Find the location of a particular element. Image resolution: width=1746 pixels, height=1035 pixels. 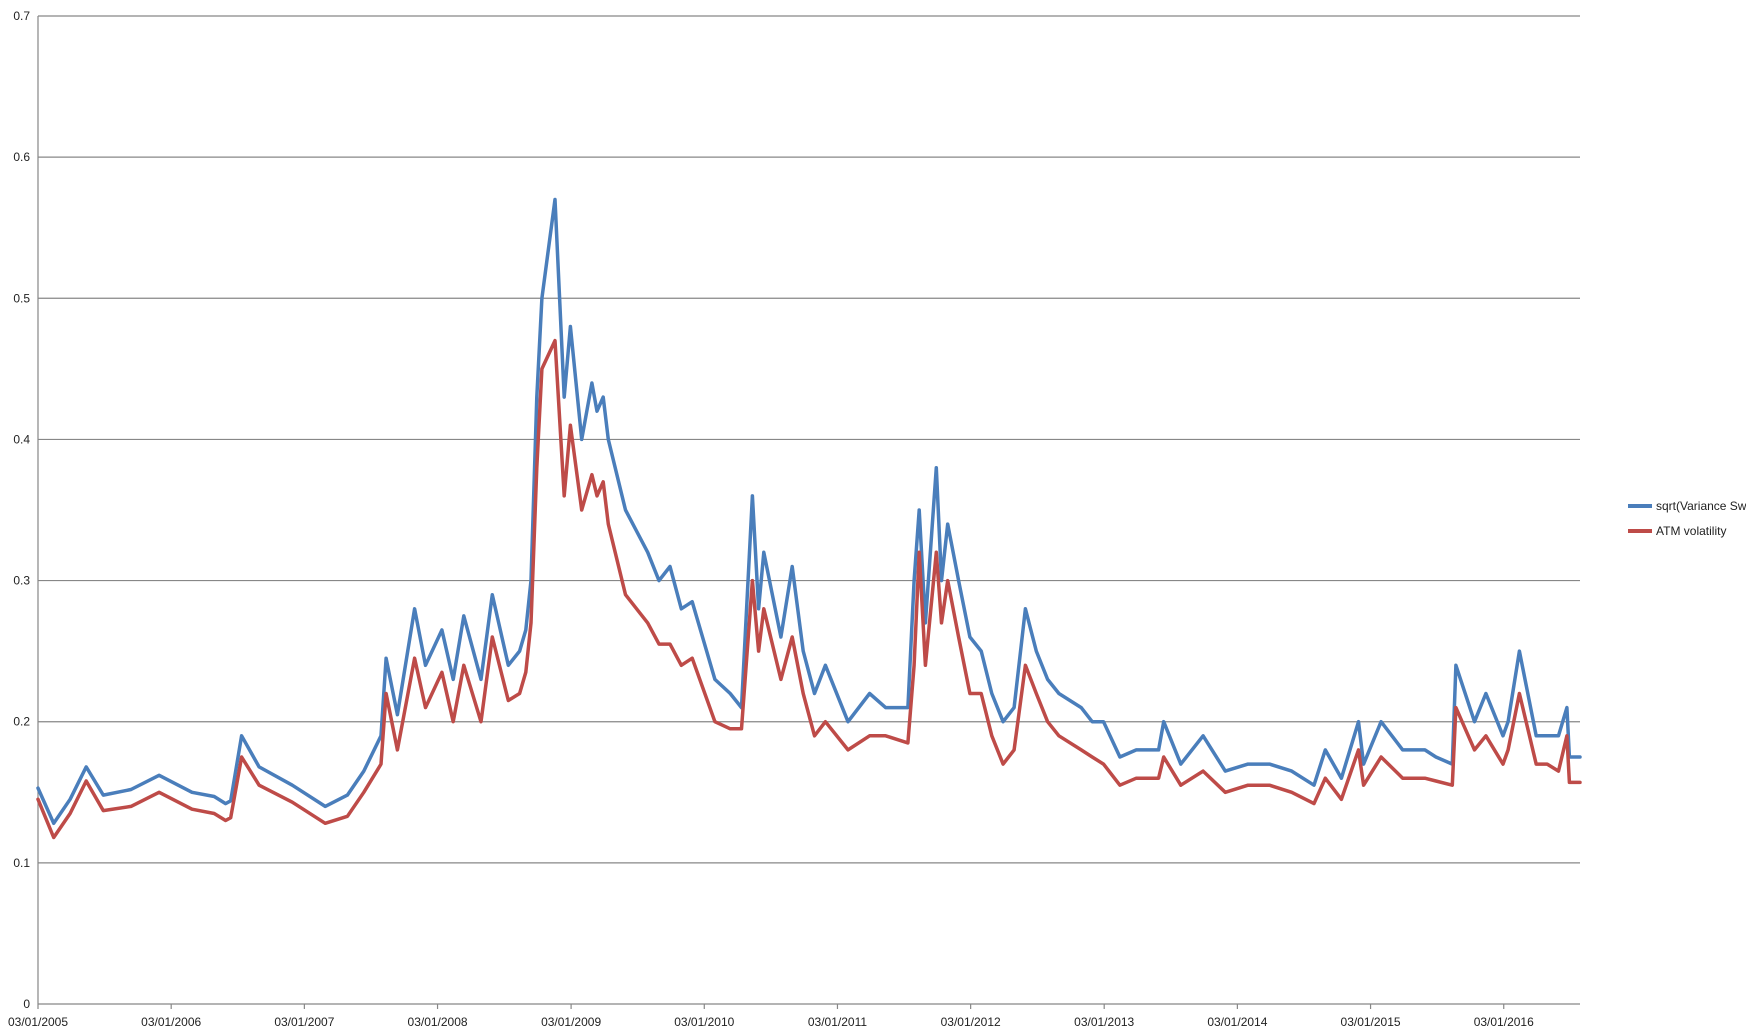

x-tick-label: 03/01/2009 is located at coordinates (571, 1022).